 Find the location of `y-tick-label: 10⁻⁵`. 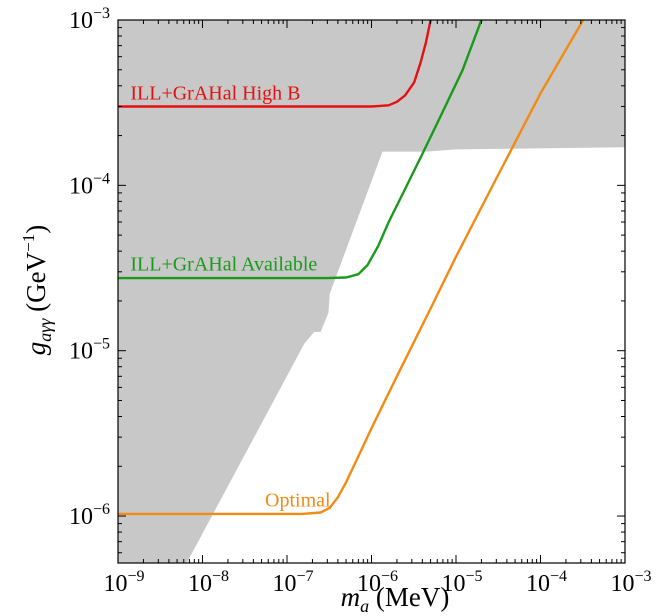

y-tick-label: 10⁻⁵ is located at coordinates (89, 350).